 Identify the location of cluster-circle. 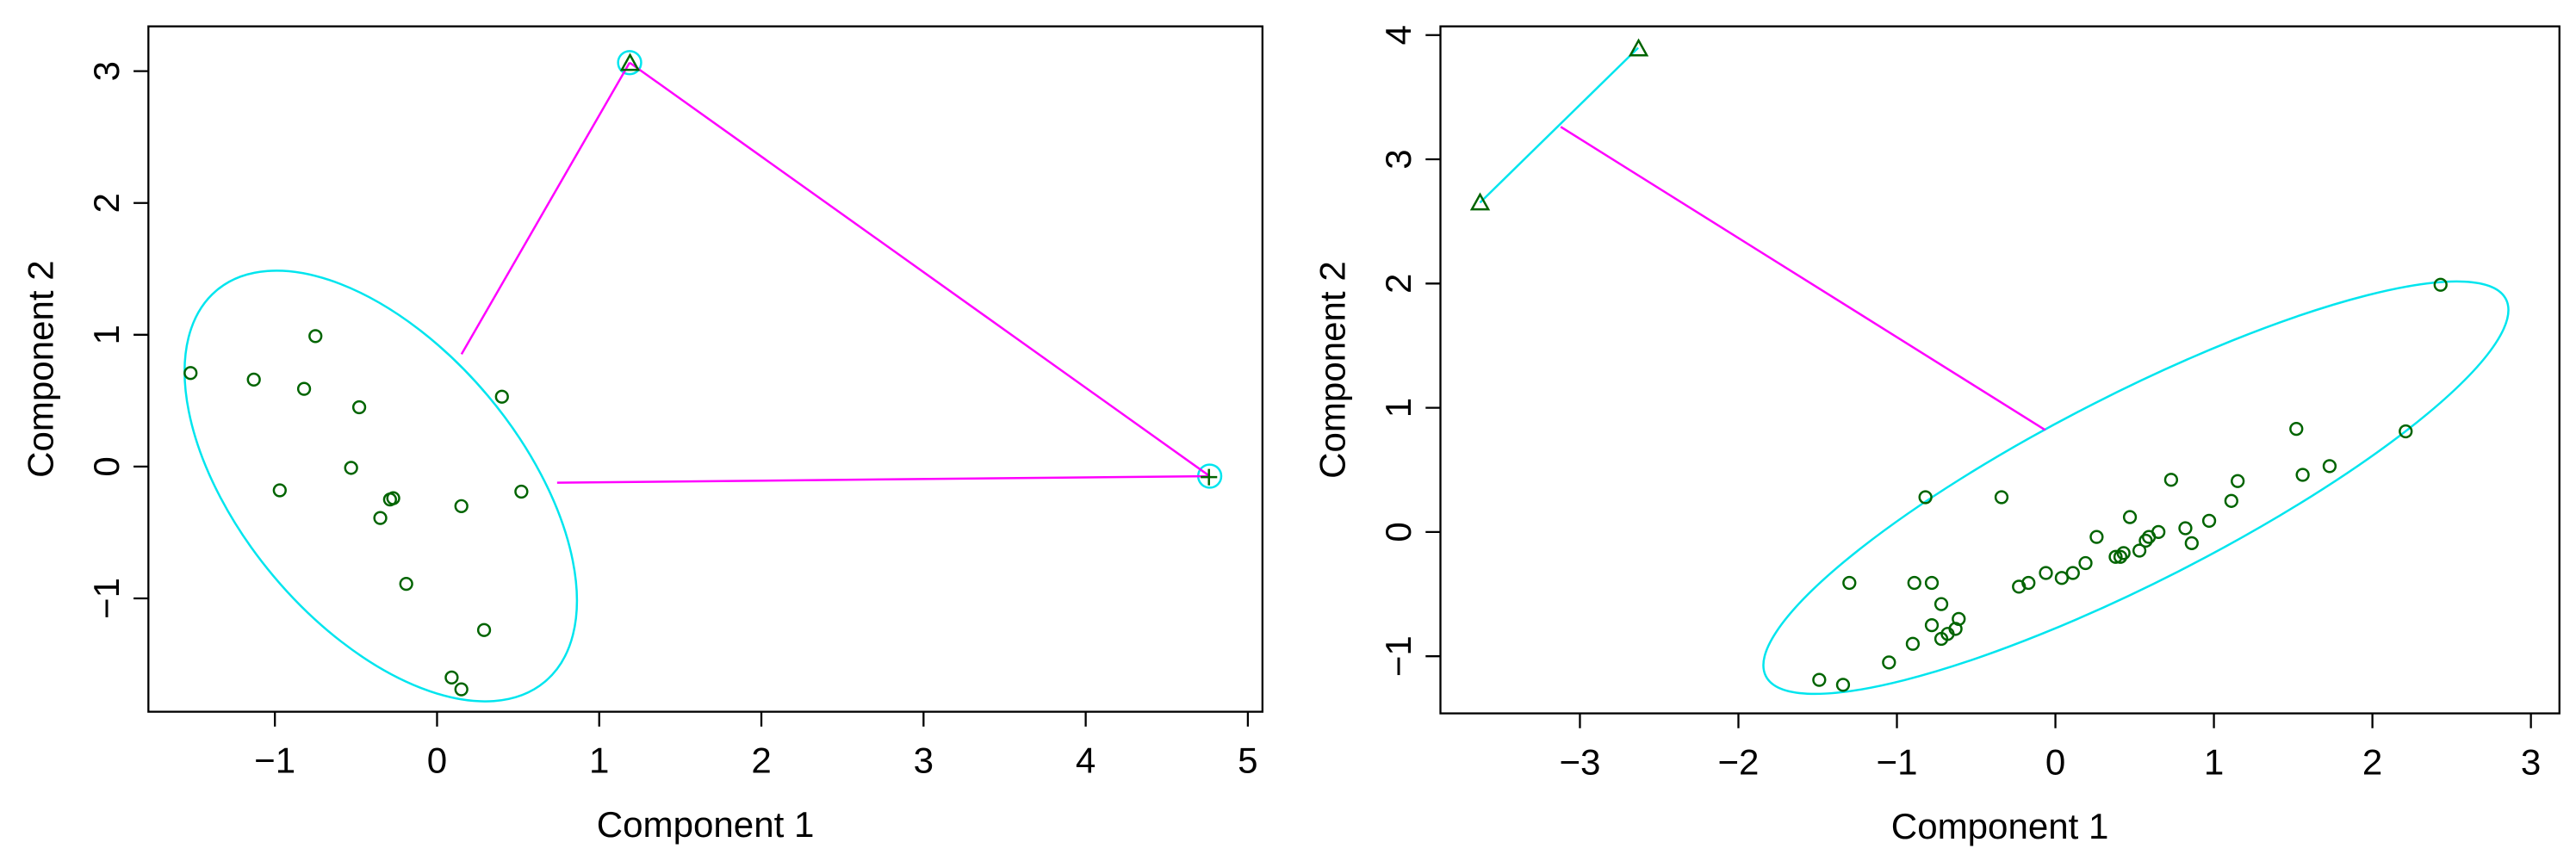
(629, 63).